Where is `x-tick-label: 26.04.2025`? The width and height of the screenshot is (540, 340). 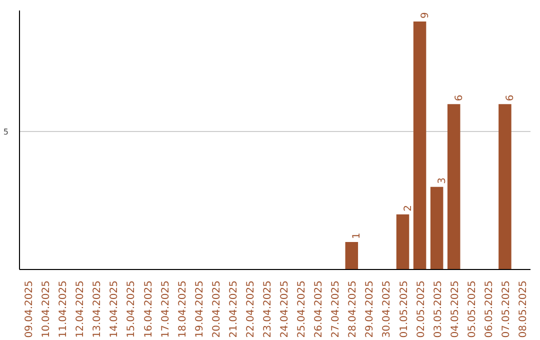 x-tick-label: 26.04.2025 is located at coordinates (319, 309).